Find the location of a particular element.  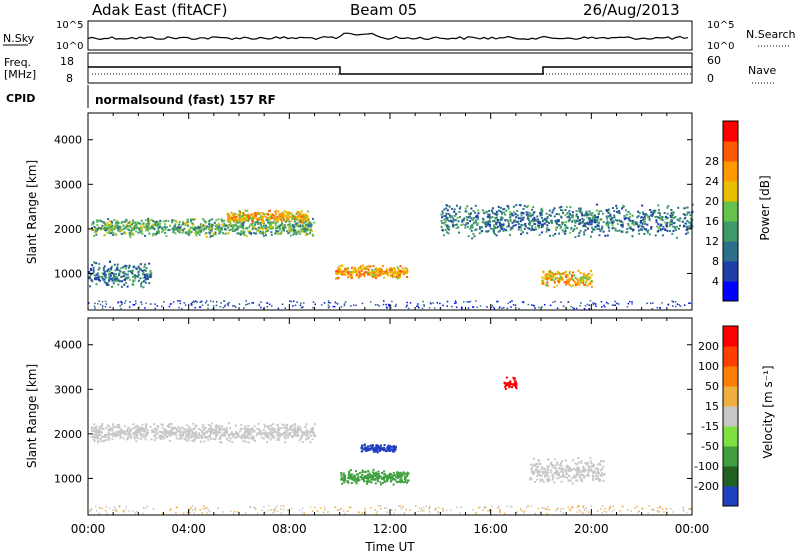

nave-tick-bottom: 0 is located at coordinates (710, 78).